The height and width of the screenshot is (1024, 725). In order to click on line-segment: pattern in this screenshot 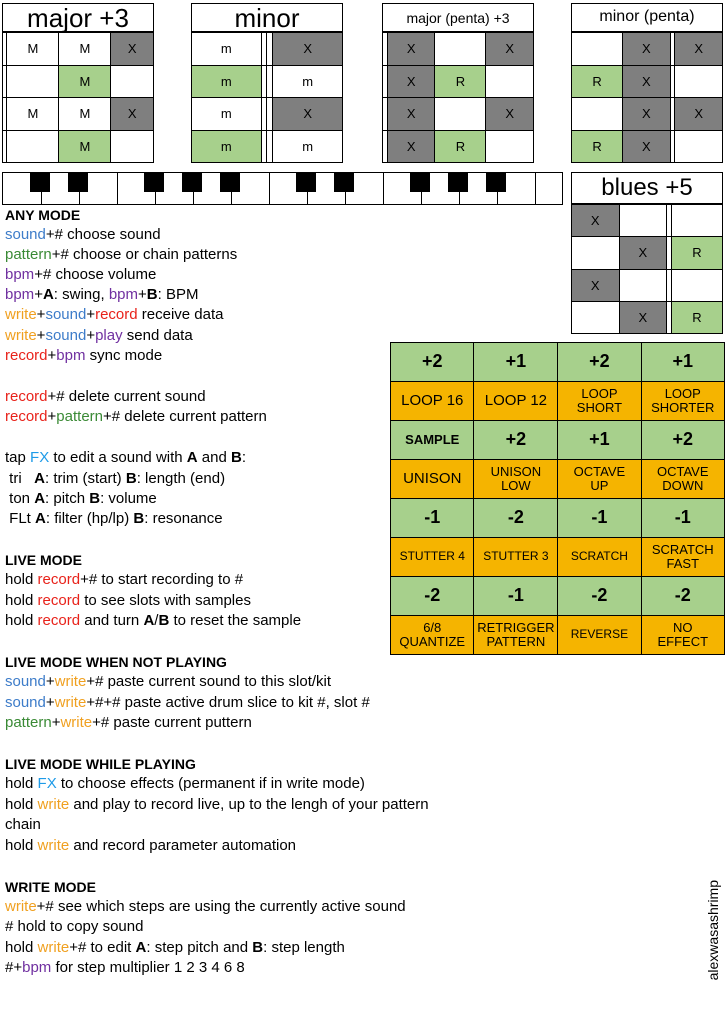, I will do `click(28, 722)`.